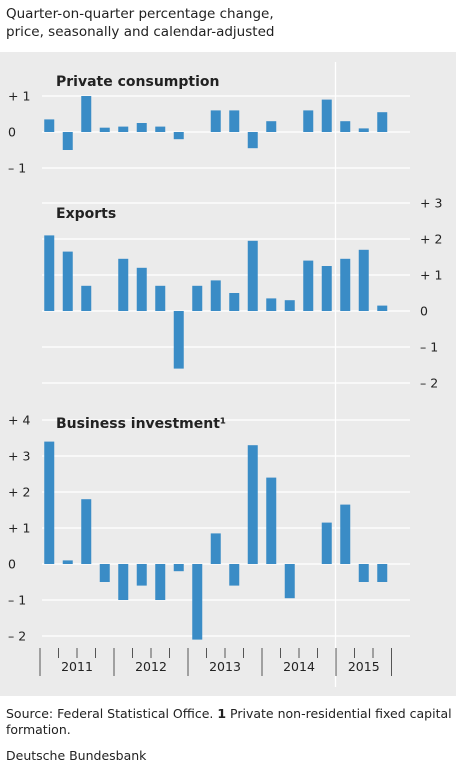 The image size is (456, 776). What do you see at coordinates (77, 666) in the screenshot?
I see `year-label: 2011` at bounding box center [77, 666].